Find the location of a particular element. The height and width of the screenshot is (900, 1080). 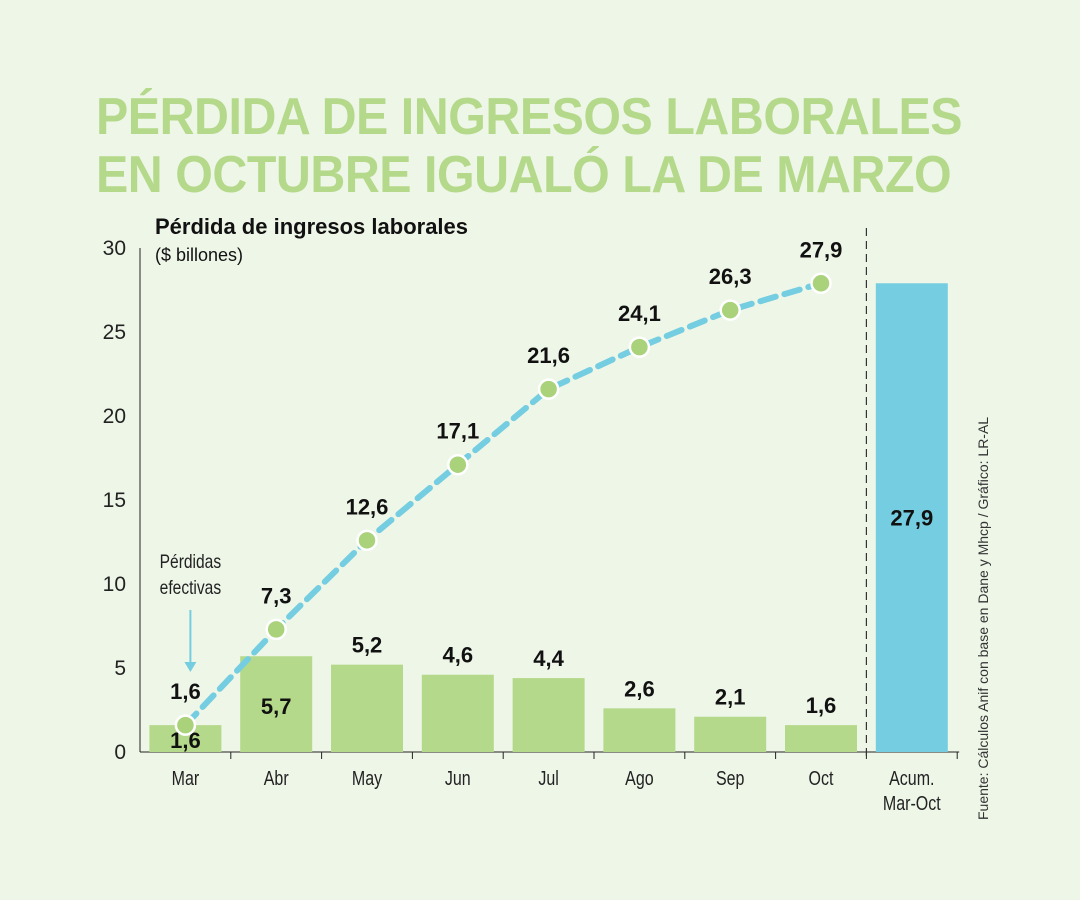

bar-jul is located at coordinates (548, 715).